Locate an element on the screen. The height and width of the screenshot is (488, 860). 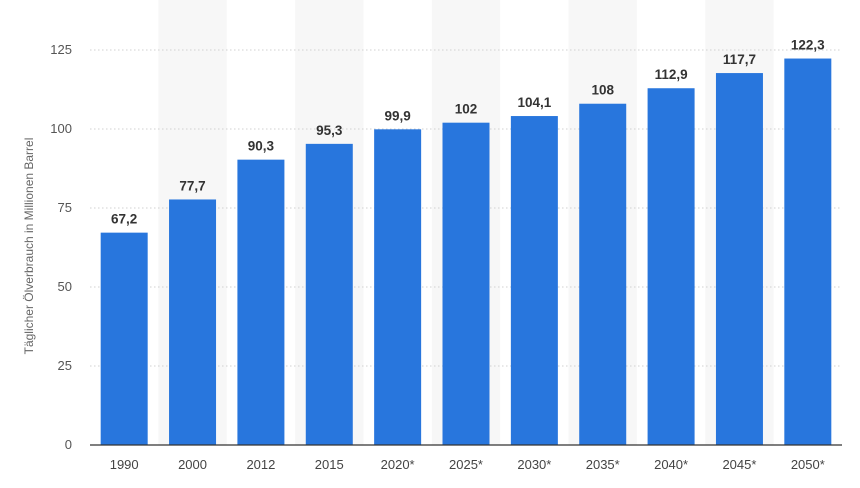
data-label: 99,9 is located at coordinates (397, 115).